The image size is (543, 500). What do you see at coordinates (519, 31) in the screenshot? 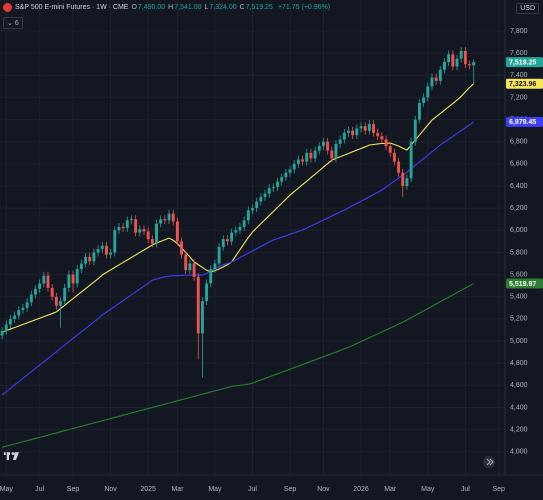
I see `y-tick-label: 7,800` at bounding box center [519, 31].